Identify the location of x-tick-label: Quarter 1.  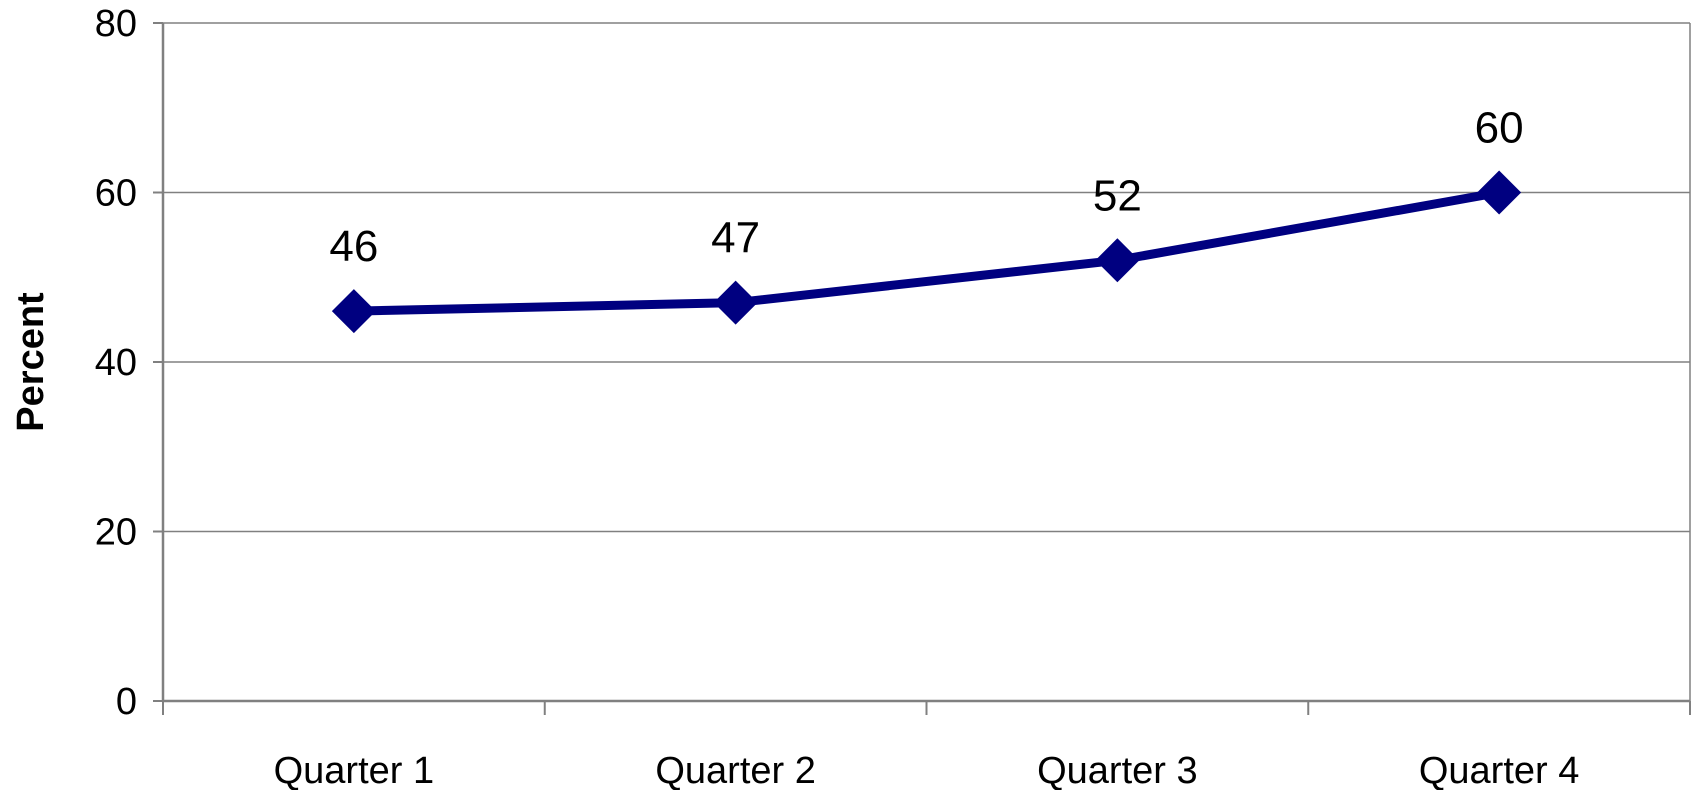
(354, 770).